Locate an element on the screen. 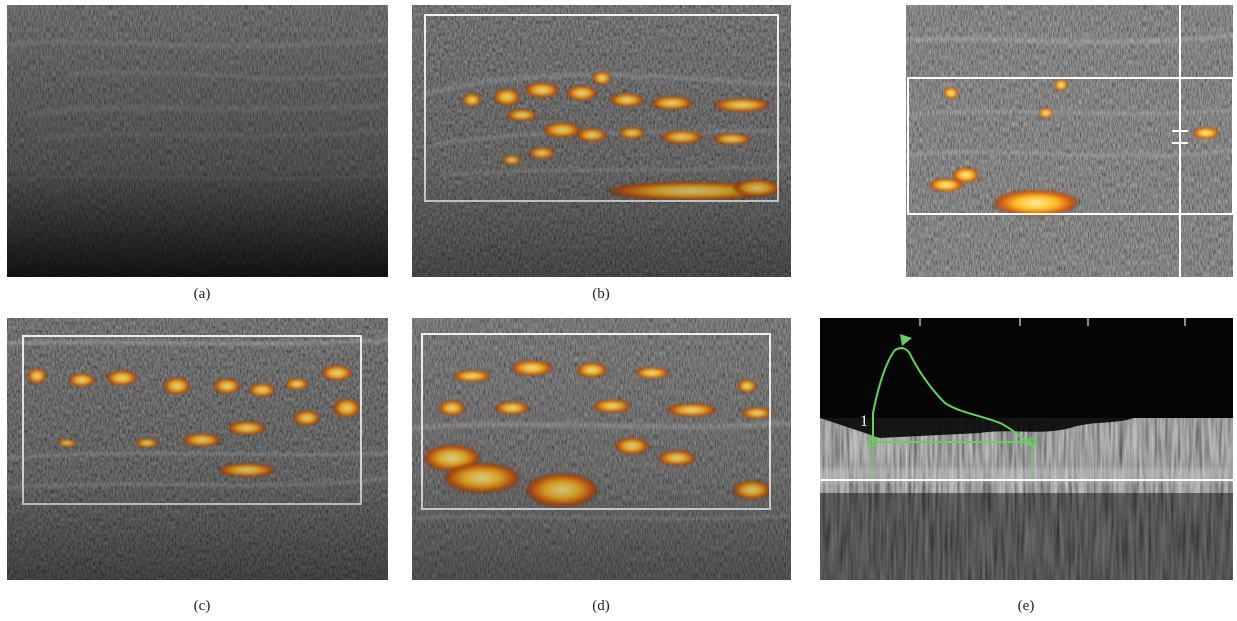 This screenshot has height=621, width=1237. panel-e-image: 1 is located at coordinates (1026, 449).